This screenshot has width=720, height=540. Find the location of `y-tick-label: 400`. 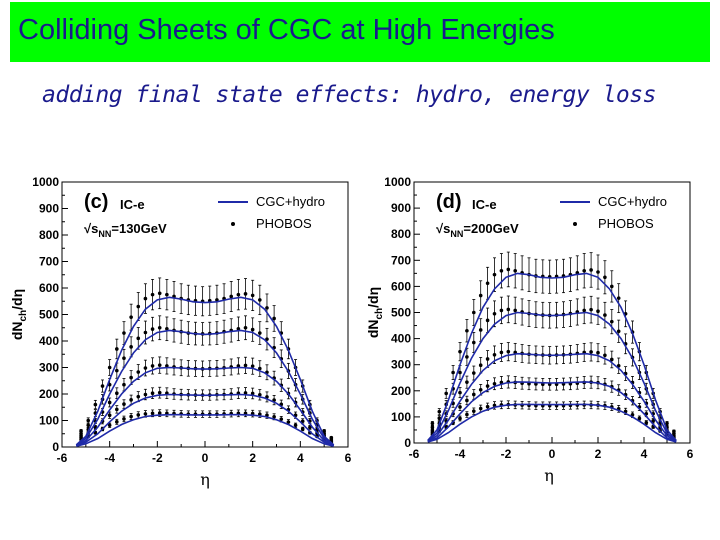

y-tick-label: 400 is located at coordinates (401, 339).